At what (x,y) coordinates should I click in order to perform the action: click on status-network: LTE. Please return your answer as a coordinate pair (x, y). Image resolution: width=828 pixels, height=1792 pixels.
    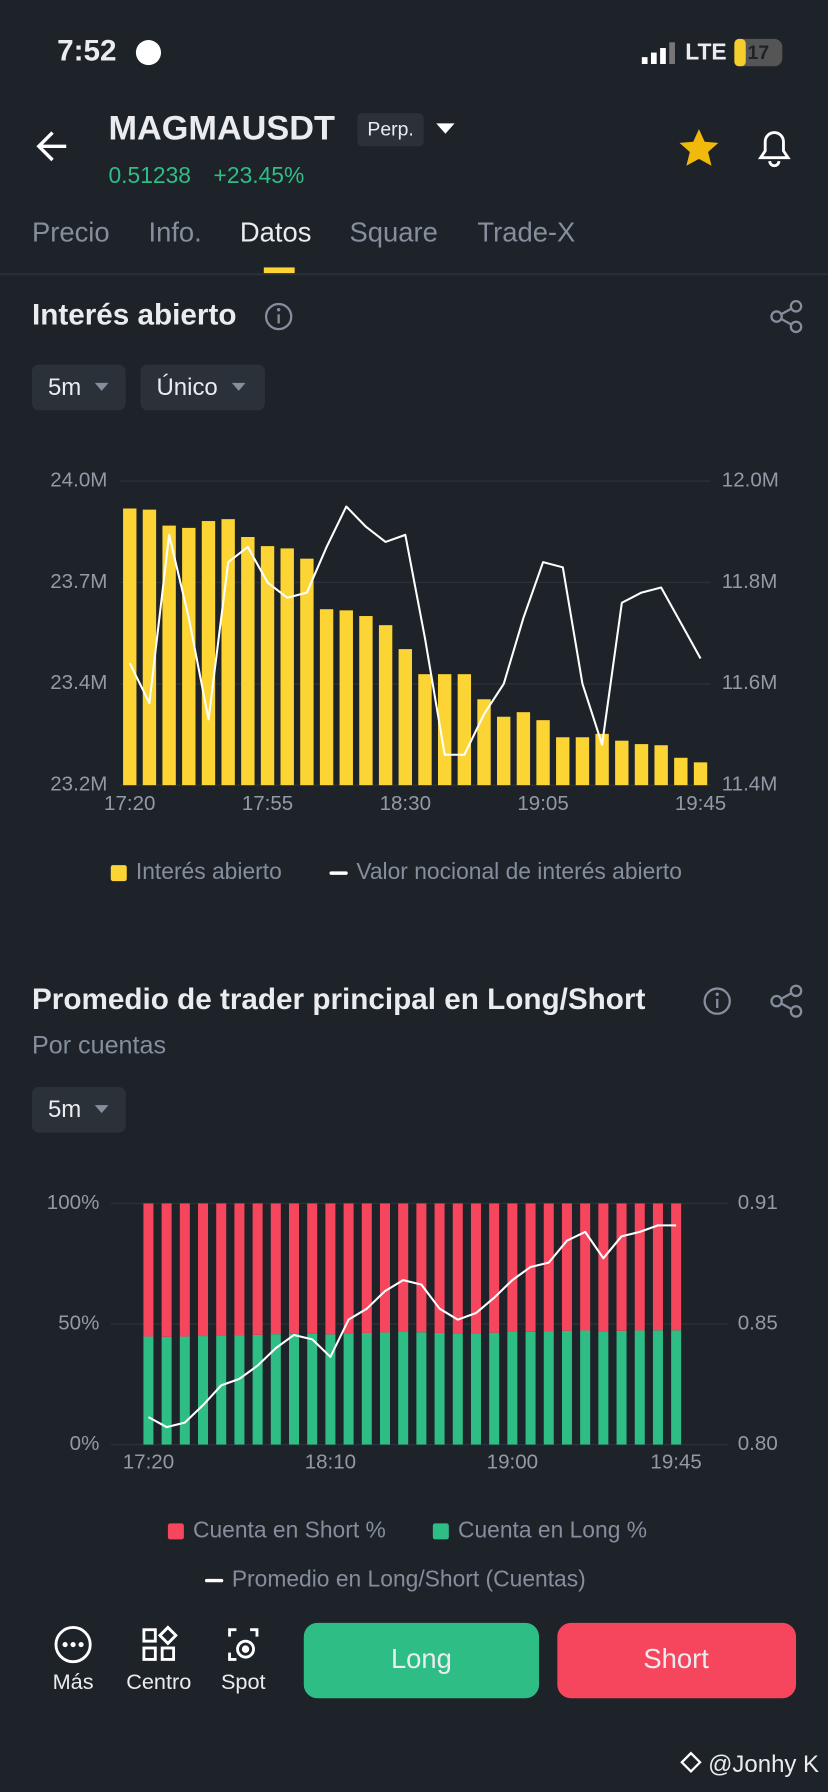
    Looking at the image, I should click on (705, 52).